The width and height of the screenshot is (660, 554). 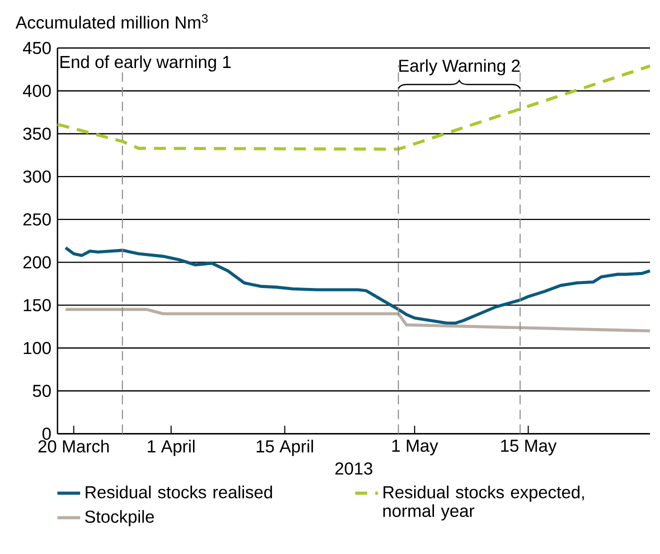 What do you see at coordinates (37, 134) in the screenshot?
I see `y-tick-label: 350` at bounding box center [37, 134].